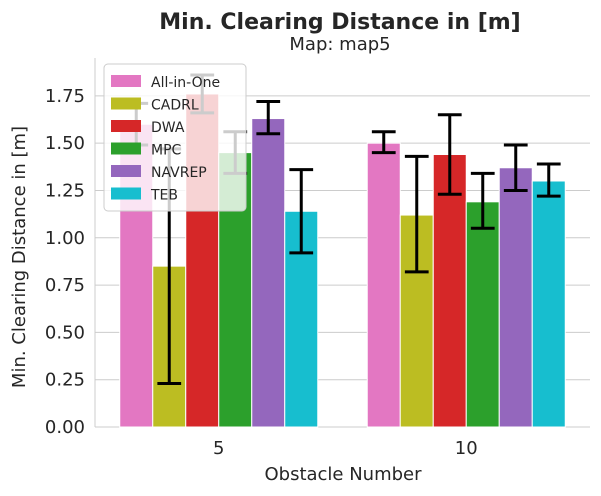 The height and width of the screenshot is (496, 601). I want to click on y-tick-label: 1.25, so click(65, 190).